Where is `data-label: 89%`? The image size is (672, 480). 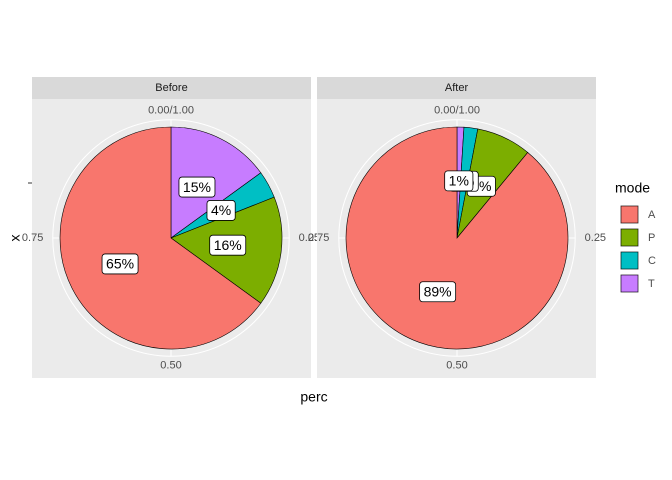
data-label: 89% is located at coordinates (438, 292).